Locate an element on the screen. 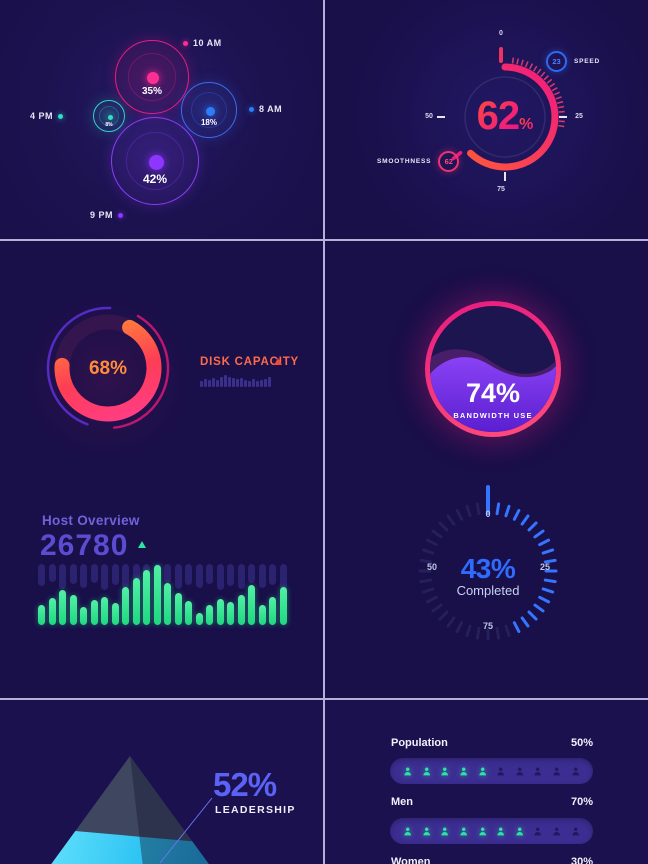 This screenshot has width=648, height=864. completed-scale-25: 25 is located at coordinates (544, 567).